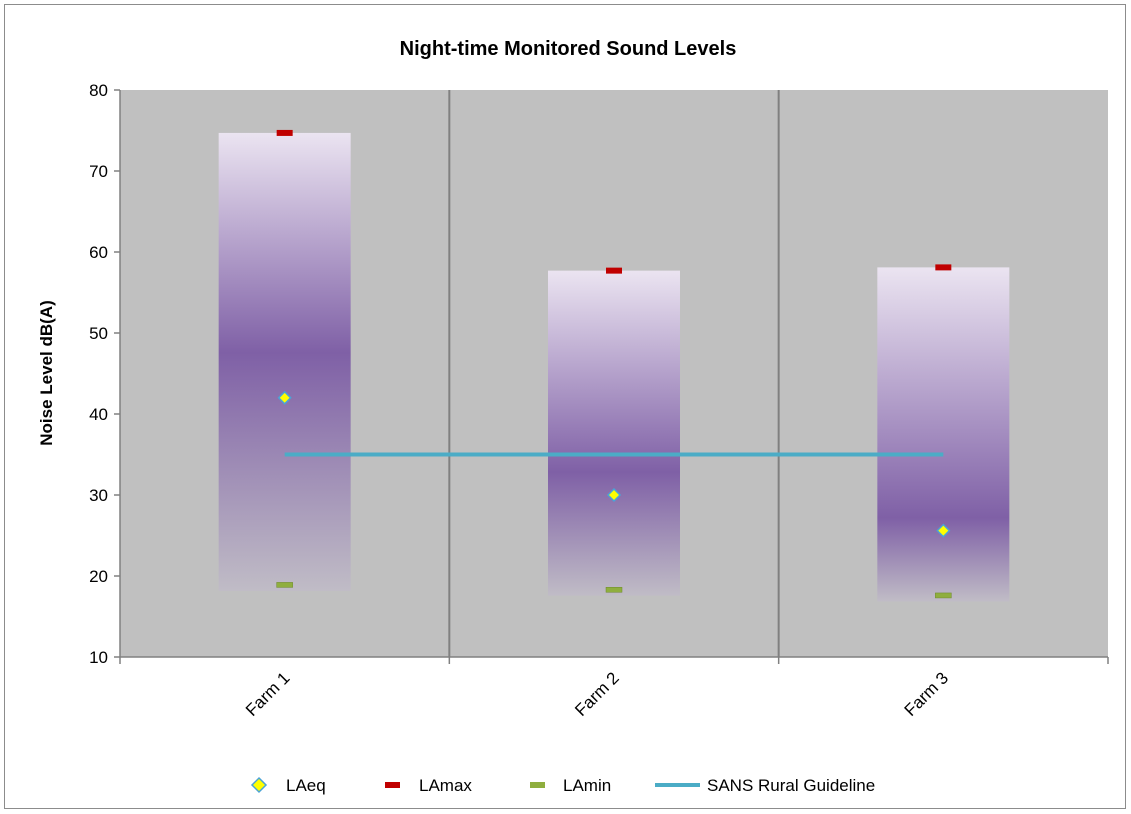  I want to click on legend-item-laeq: LAeq, so click(288, 785).